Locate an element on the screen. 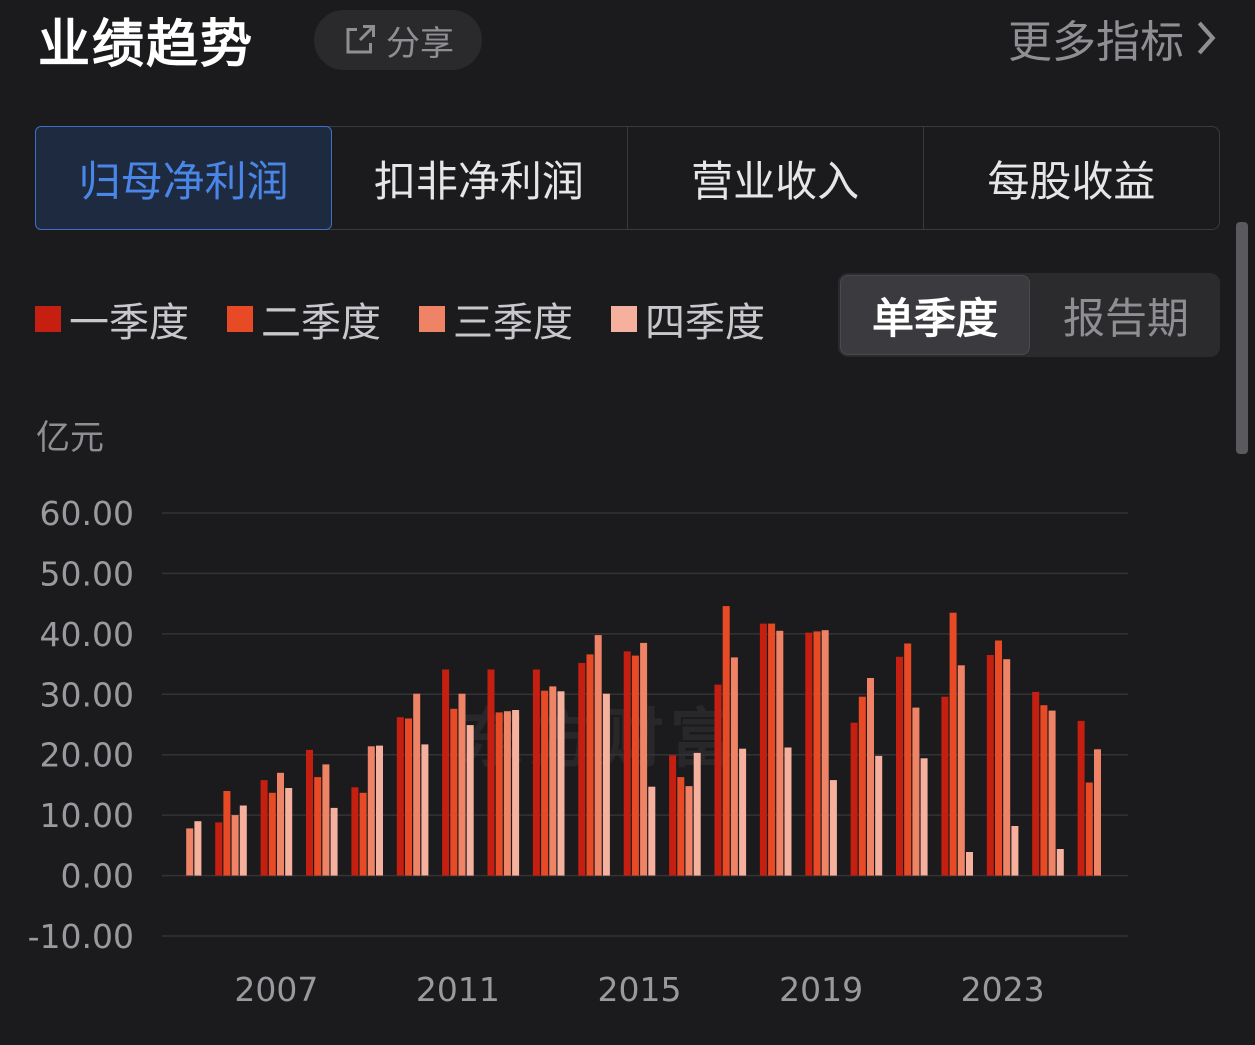  scrollbar is located at coordinates (1242, 338).